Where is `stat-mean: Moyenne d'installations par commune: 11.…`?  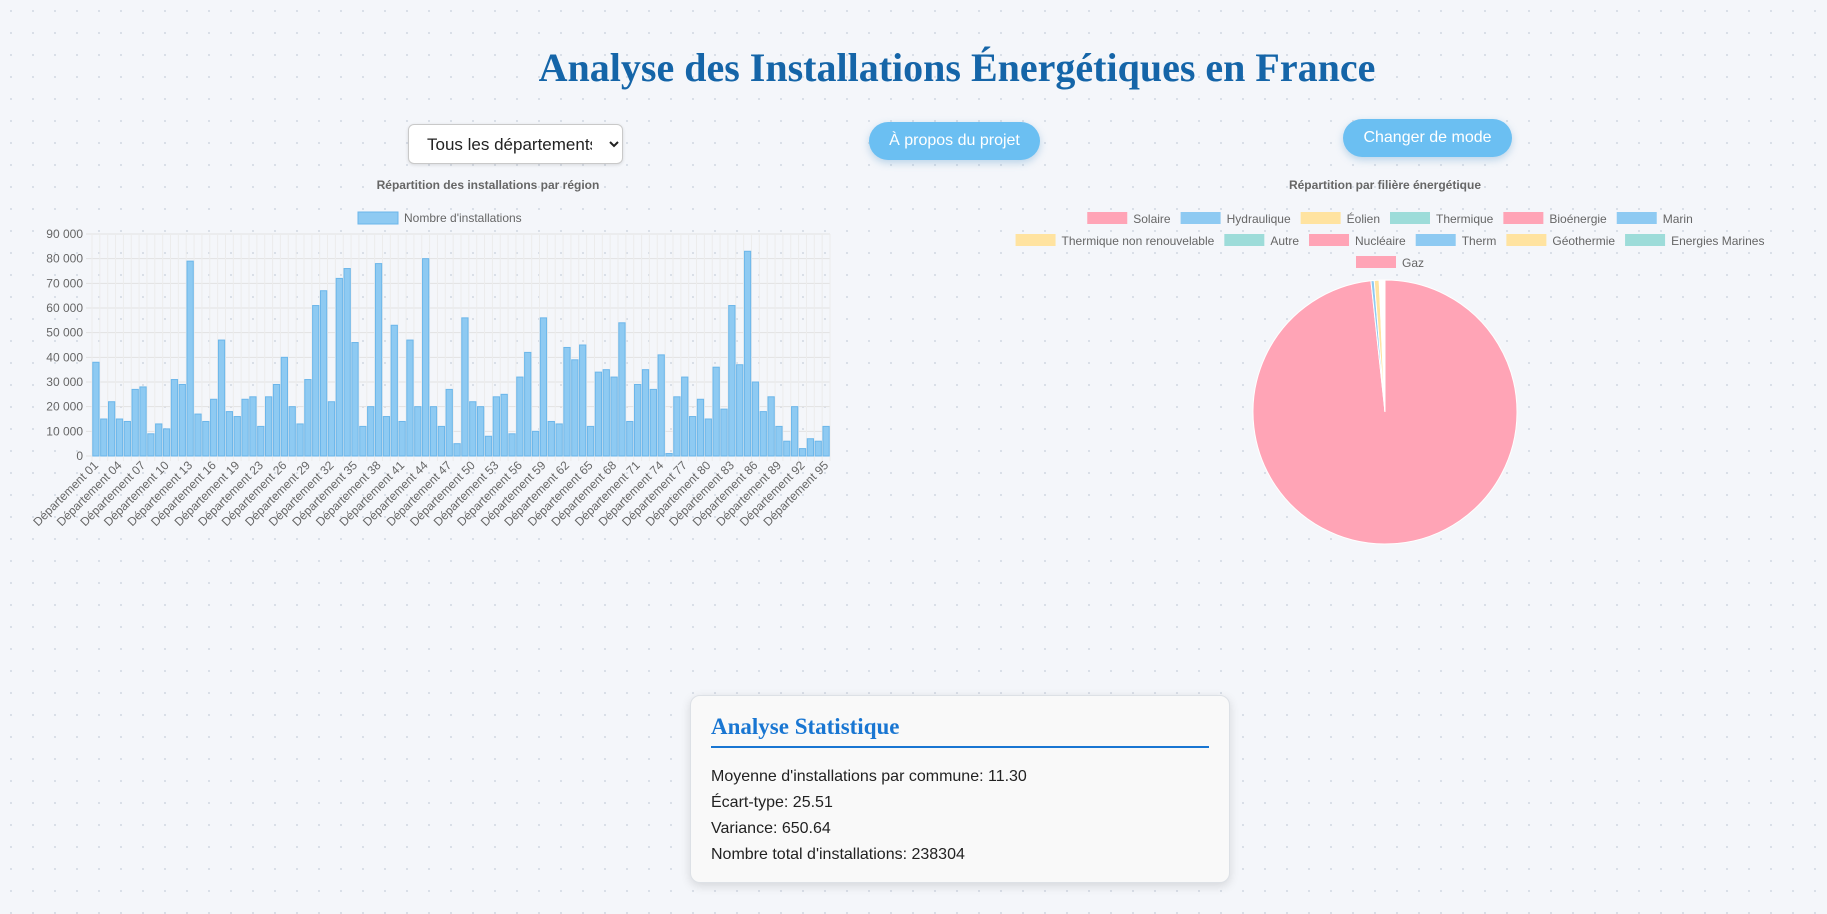
stat-mean: Moyenne d'installations par commune: 11.… is located at coordinates (869, 776).